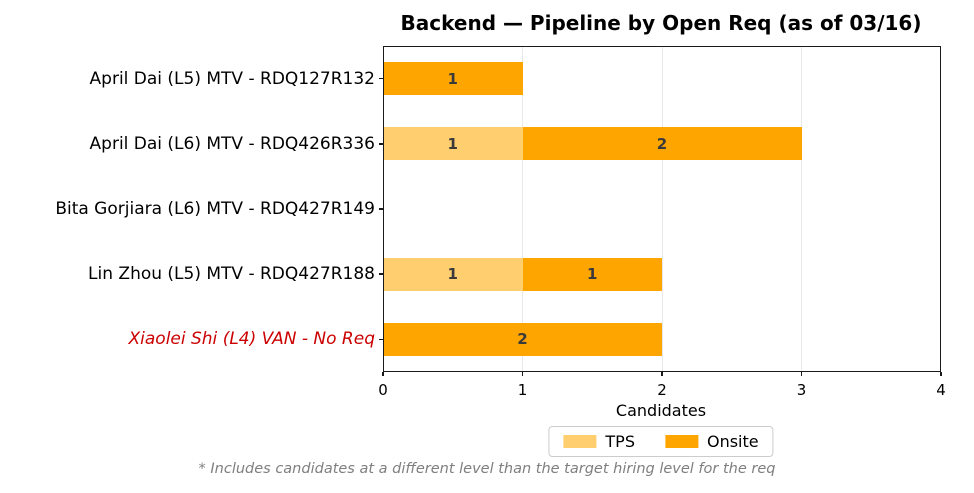 This screenshot has width=974, height=493. What do you see at coordinates (231, 274) in the screenshot?
I see `y-axis-label: Lin Zhou (L5) MTV - RDQ427R188` at bounding box center [231, 274].